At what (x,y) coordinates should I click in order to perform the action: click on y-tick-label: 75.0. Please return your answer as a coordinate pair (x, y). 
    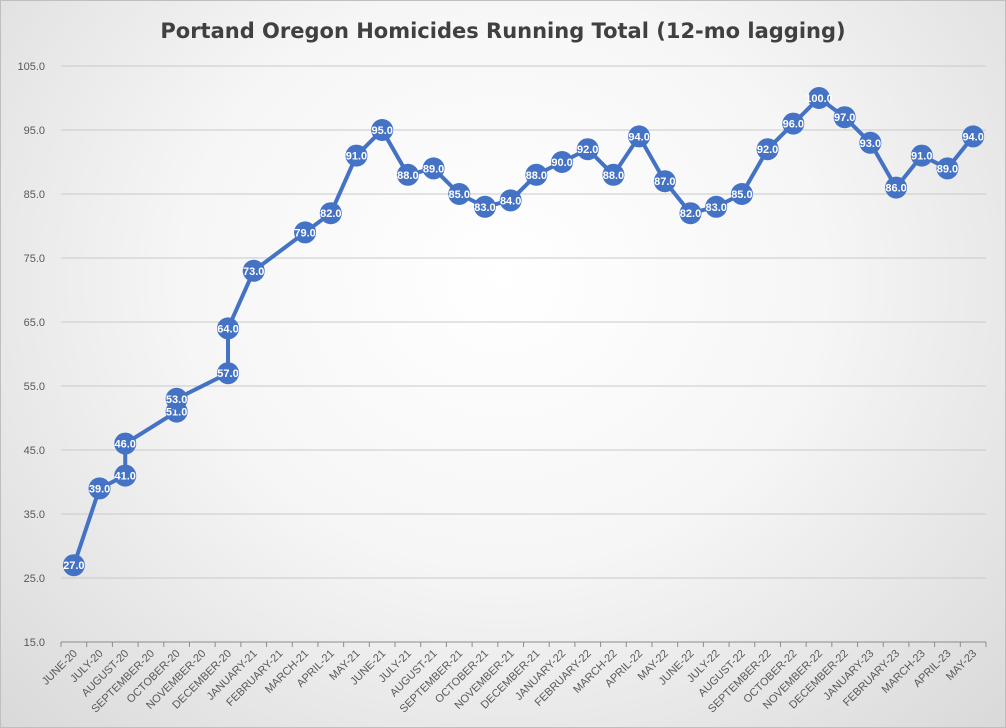
    Looking at the image, I should click on (34, 259).